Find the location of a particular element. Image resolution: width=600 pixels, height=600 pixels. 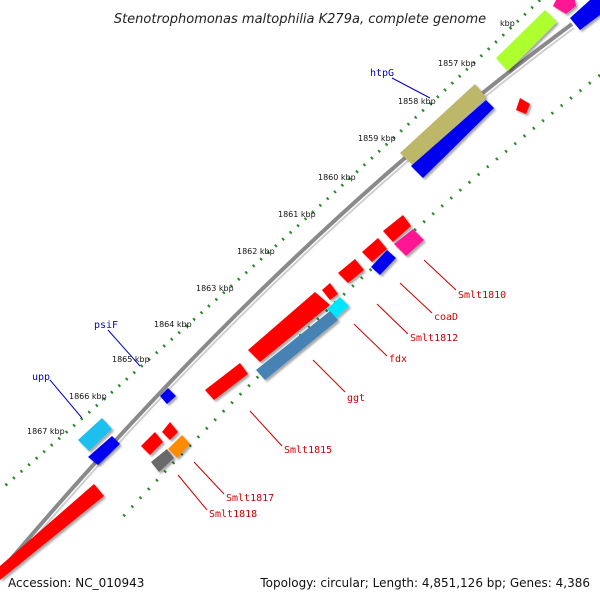

tick-1861: 1861 kbp is located at coordinates (297, 214).